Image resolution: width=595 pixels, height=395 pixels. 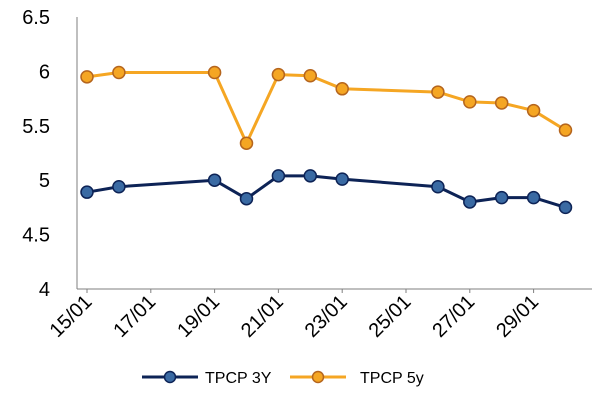 I want to click on x-tick-label: 15/01, so click(x=71, y=316).